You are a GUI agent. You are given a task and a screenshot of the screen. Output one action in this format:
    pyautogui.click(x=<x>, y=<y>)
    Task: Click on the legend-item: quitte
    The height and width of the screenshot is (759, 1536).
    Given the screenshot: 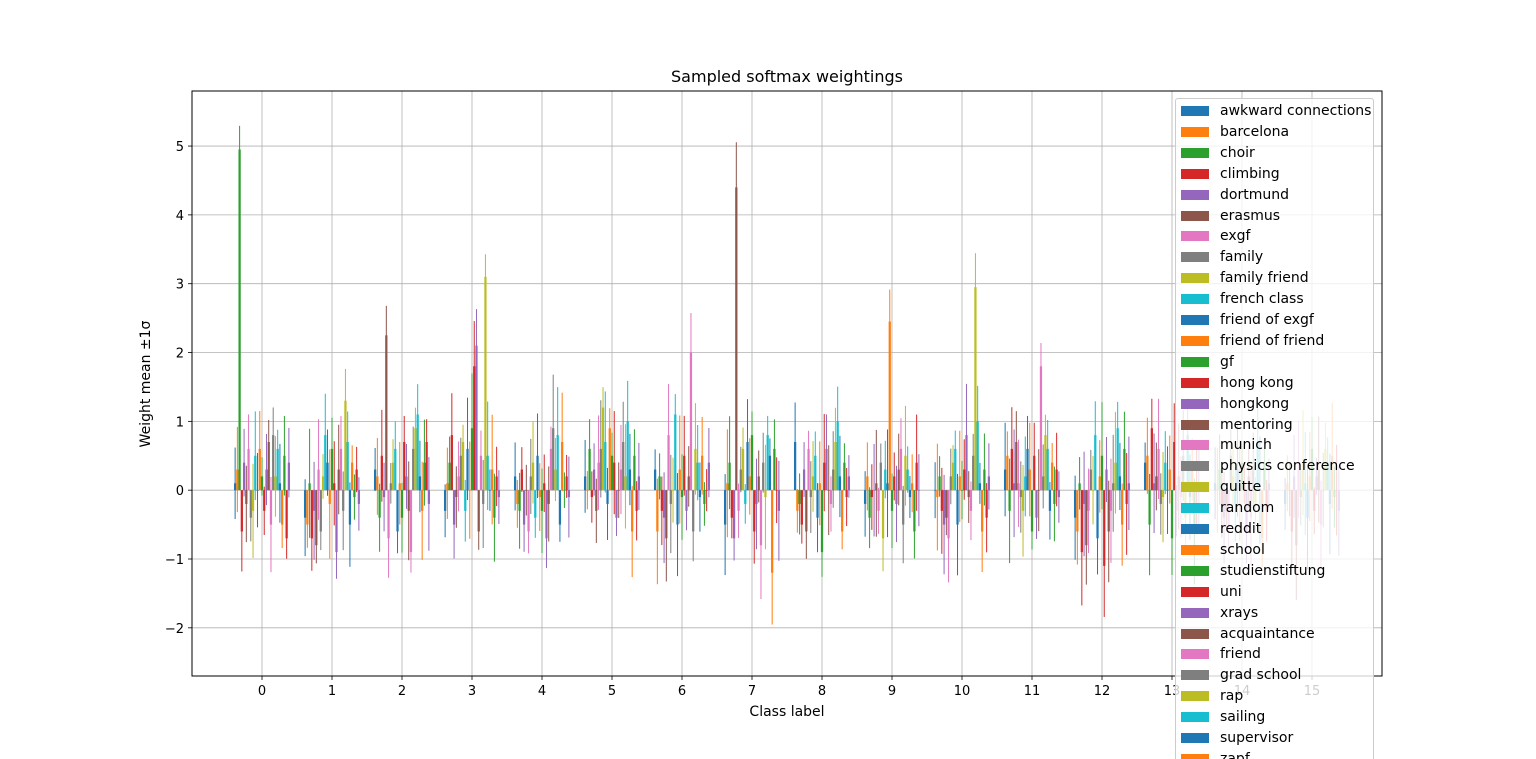 What is the action you would take?
    pyautogui.click(x=1221, y=487)
    